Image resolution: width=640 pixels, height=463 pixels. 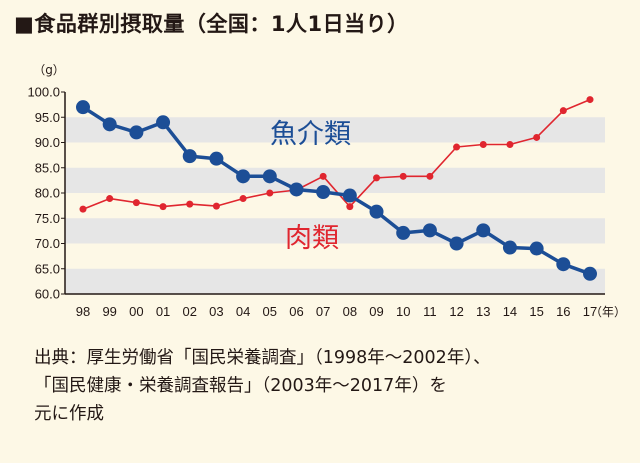 What do you see at coordinates (270, 311) in the screenshot?
I see `x-tick-label: 05` at bounding box center [270, 311].